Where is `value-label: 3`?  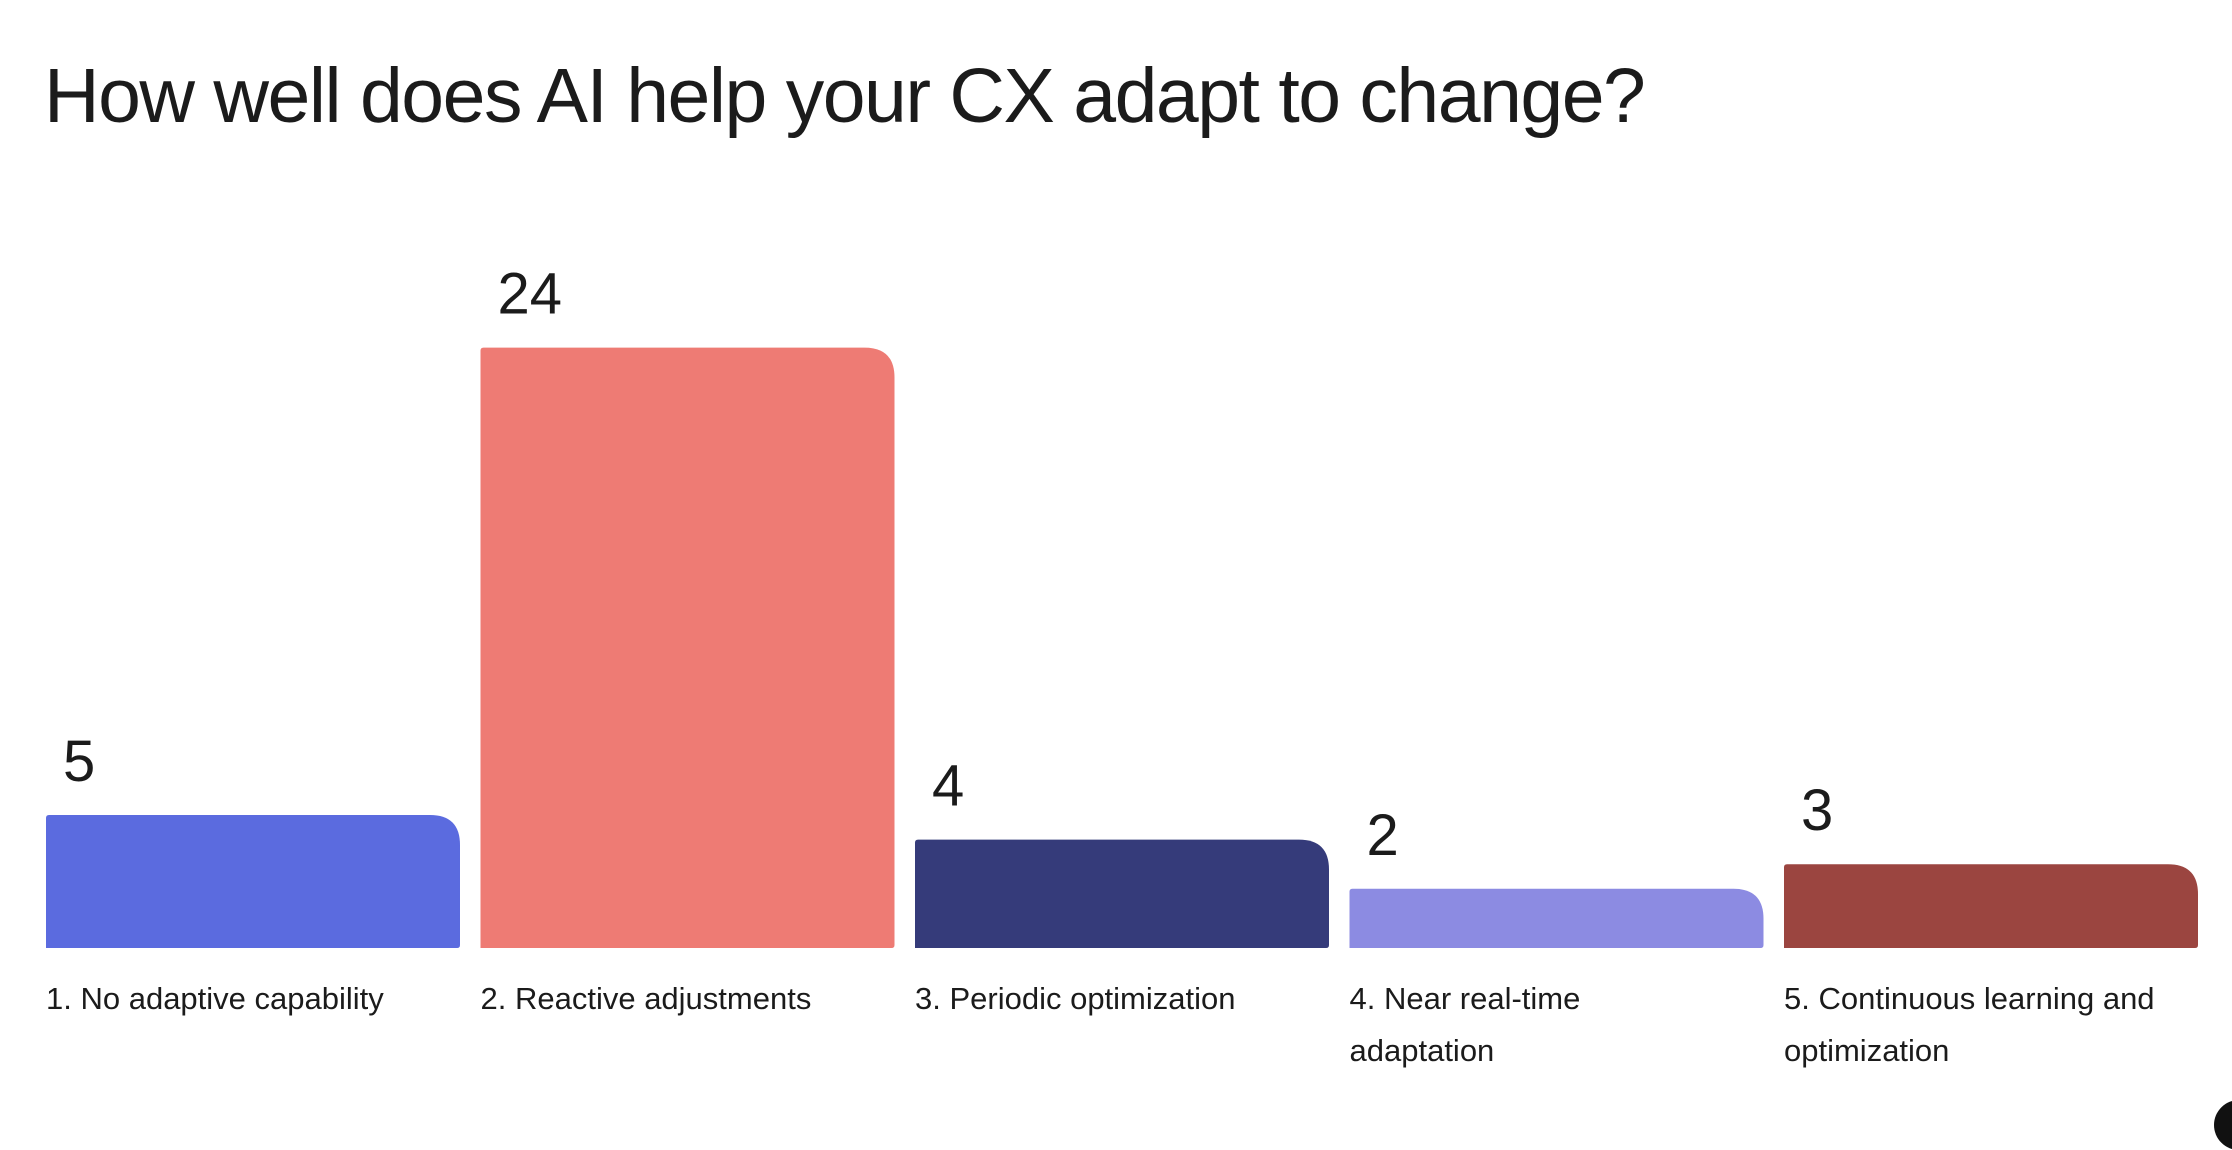 value-label: 3 is located at coordinates (1817, 810).